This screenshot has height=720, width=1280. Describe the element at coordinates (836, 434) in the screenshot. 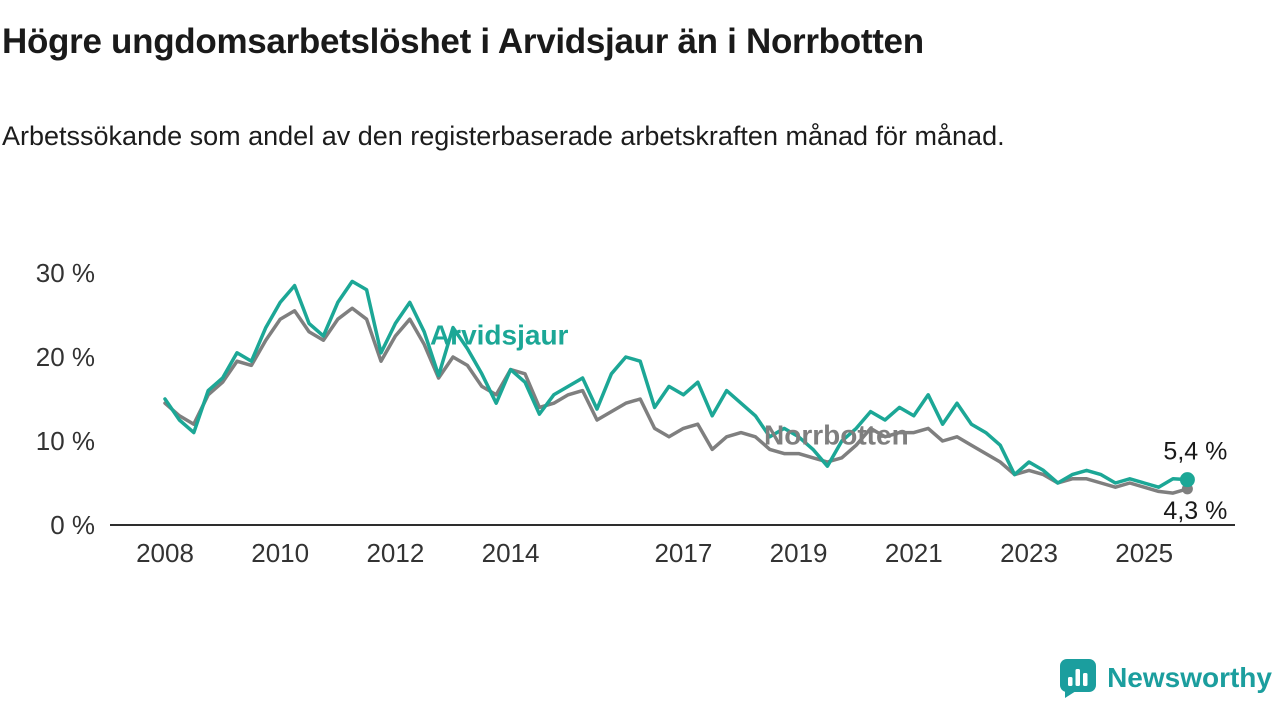

I see `series-name-label-norrbotten: Norrbotten` at that location.